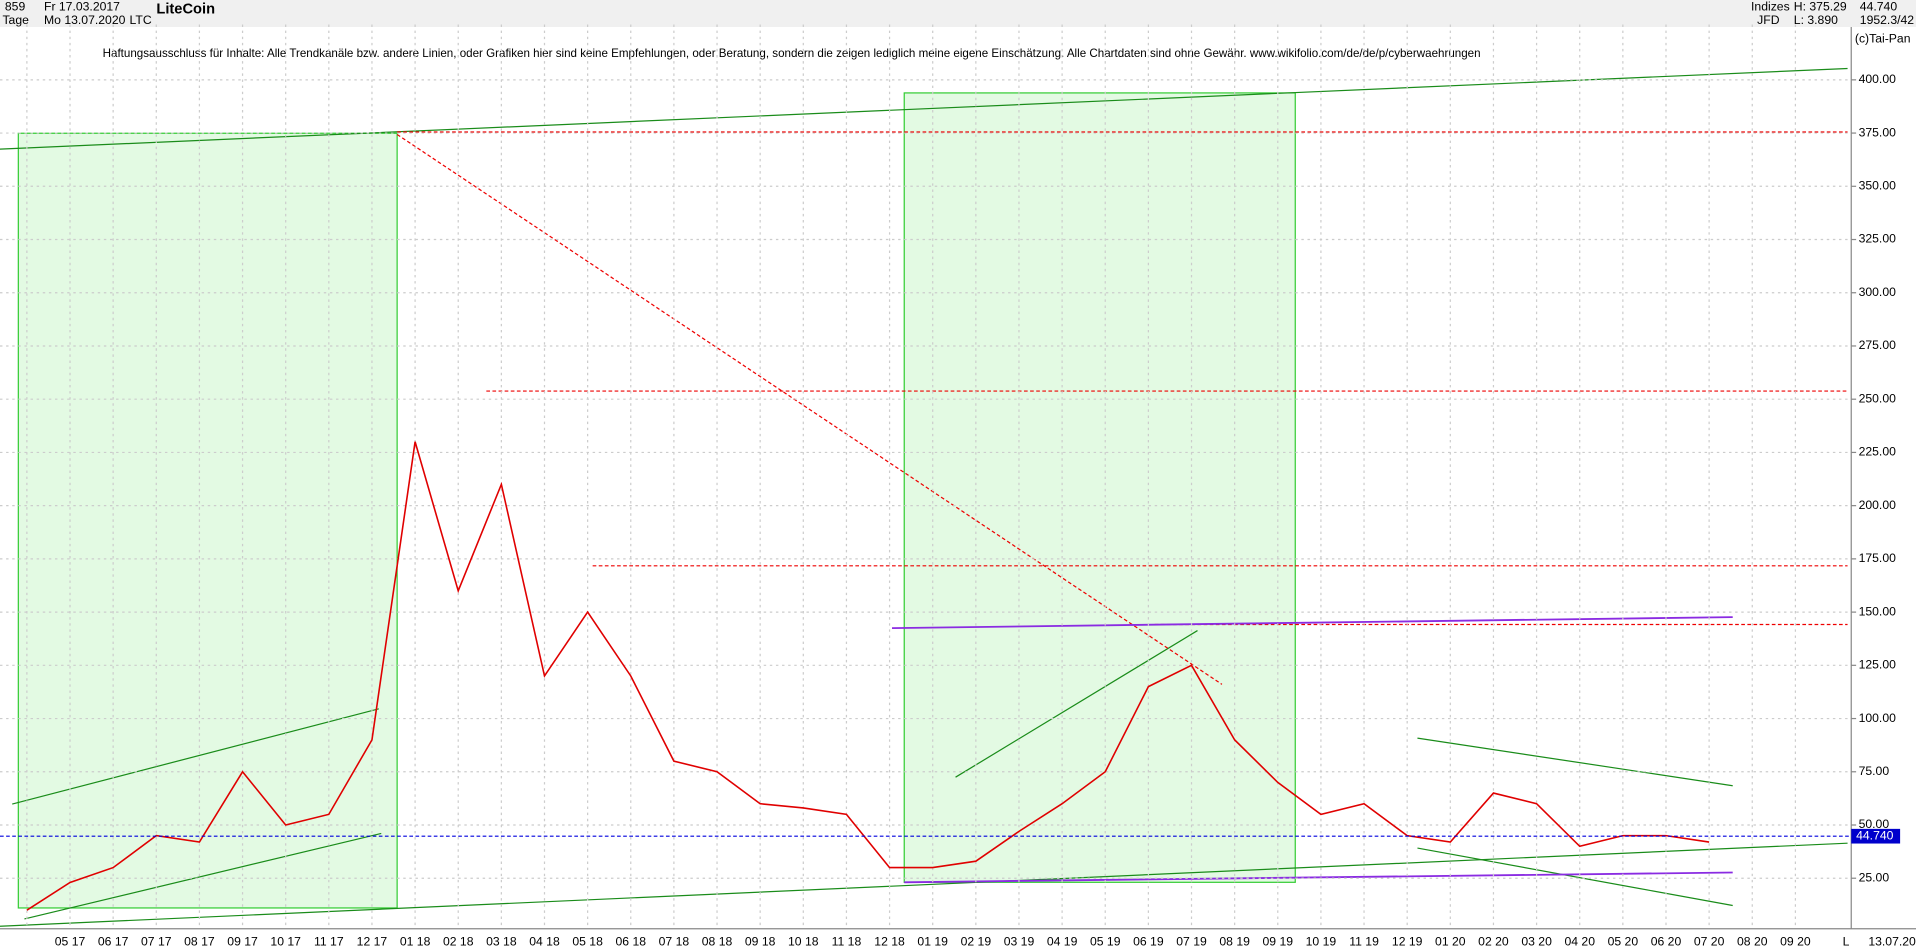 The image size is (1916, 952). I want to click on y-tick-label: 75.00, so click(1874, 771).